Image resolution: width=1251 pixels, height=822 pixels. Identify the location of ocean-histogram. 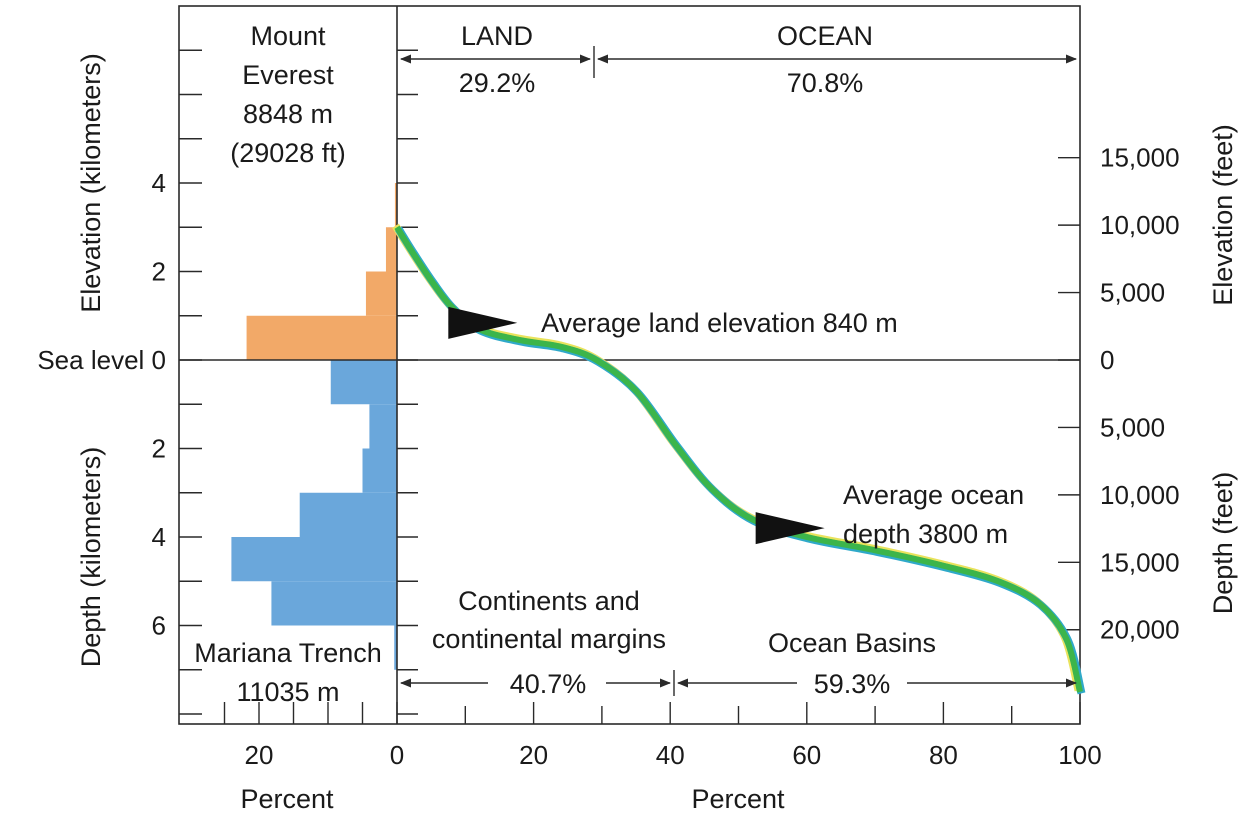
(314, 515).